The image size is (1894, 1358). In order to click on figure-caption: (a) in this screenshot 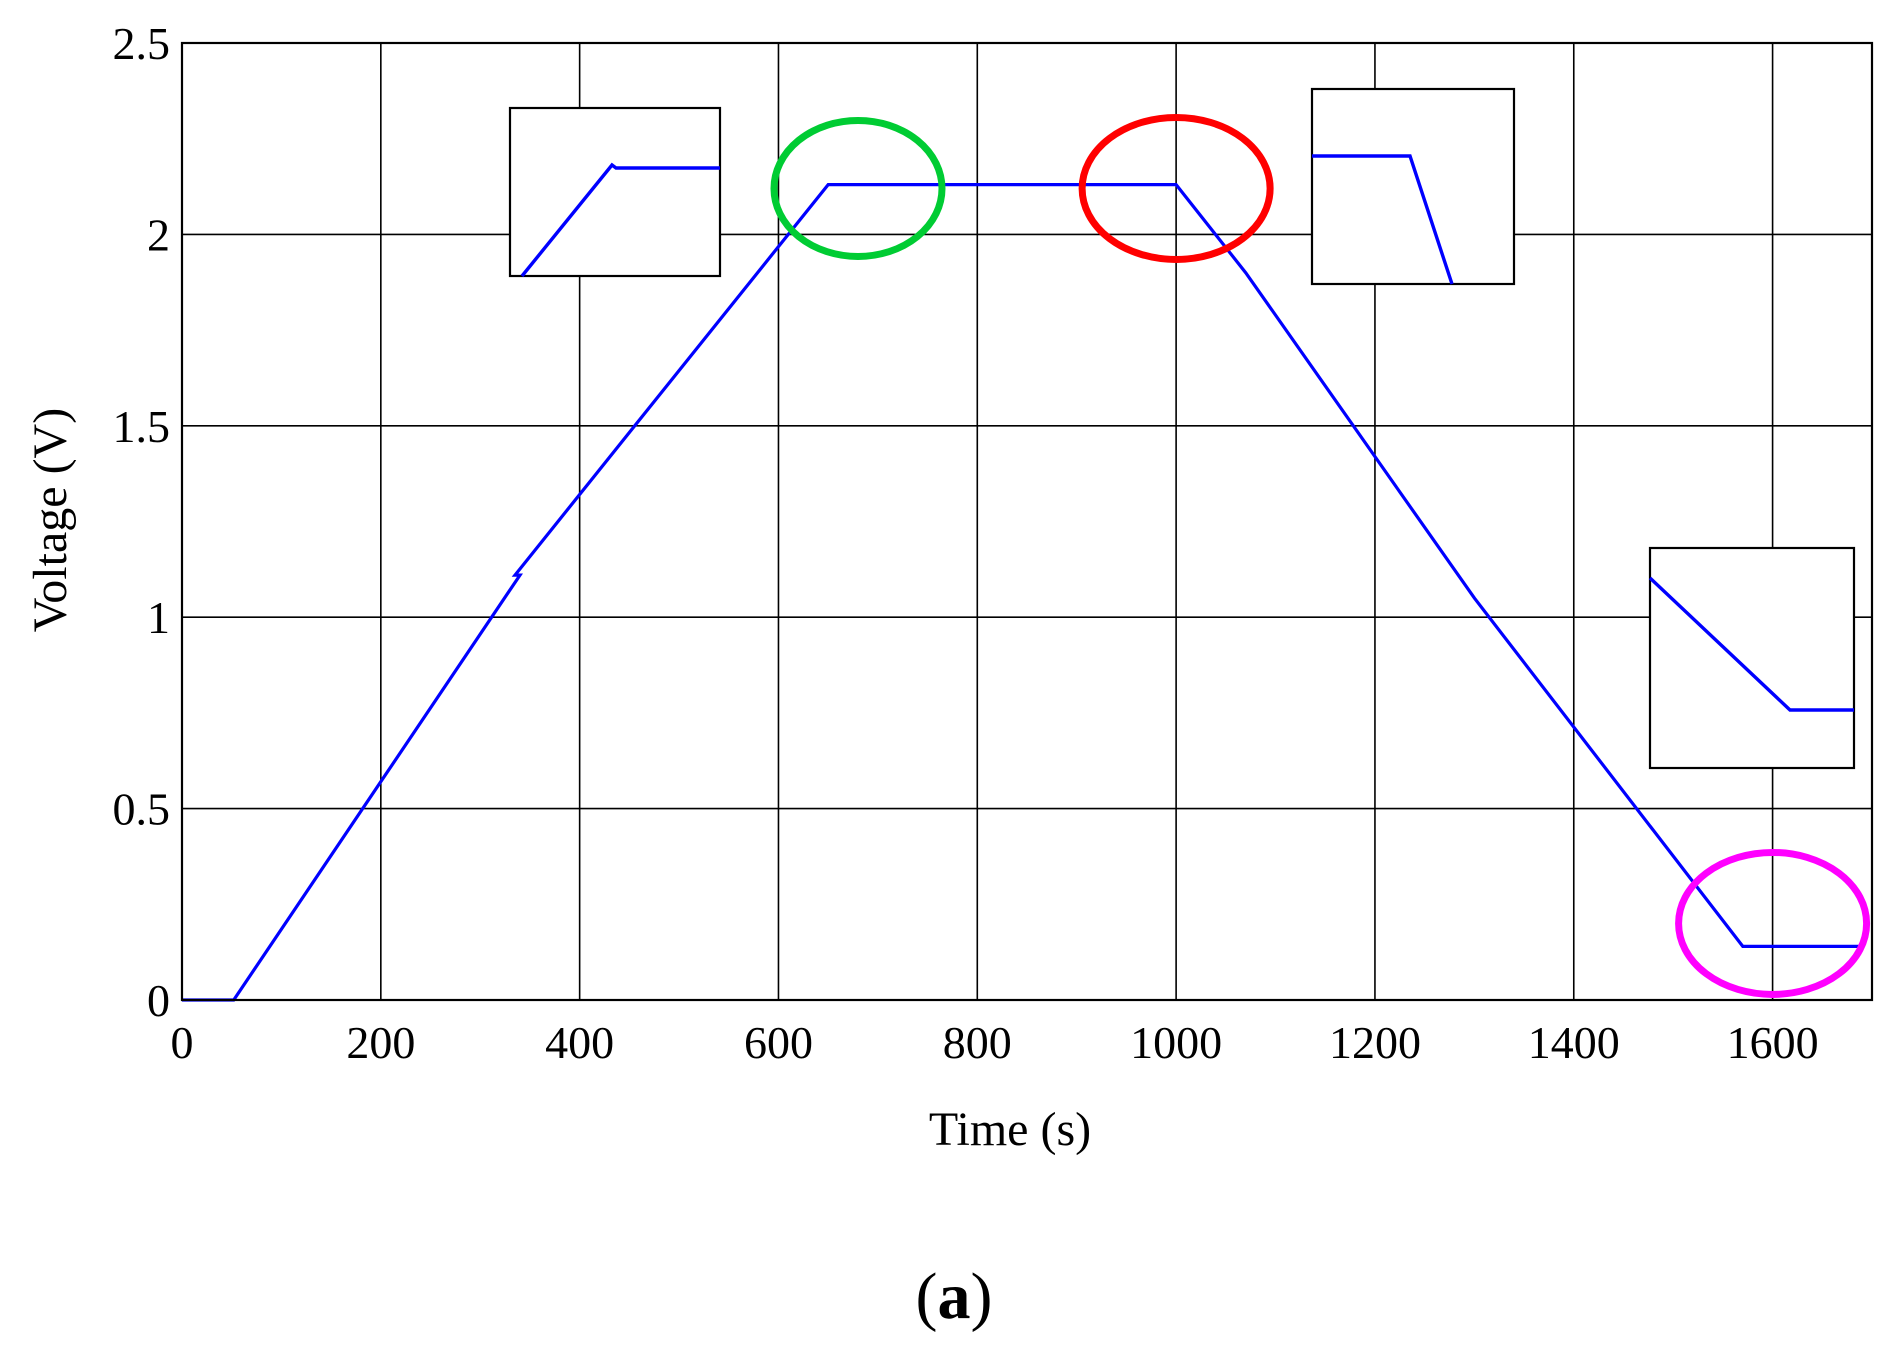, I will do `click(954, 1296)`.